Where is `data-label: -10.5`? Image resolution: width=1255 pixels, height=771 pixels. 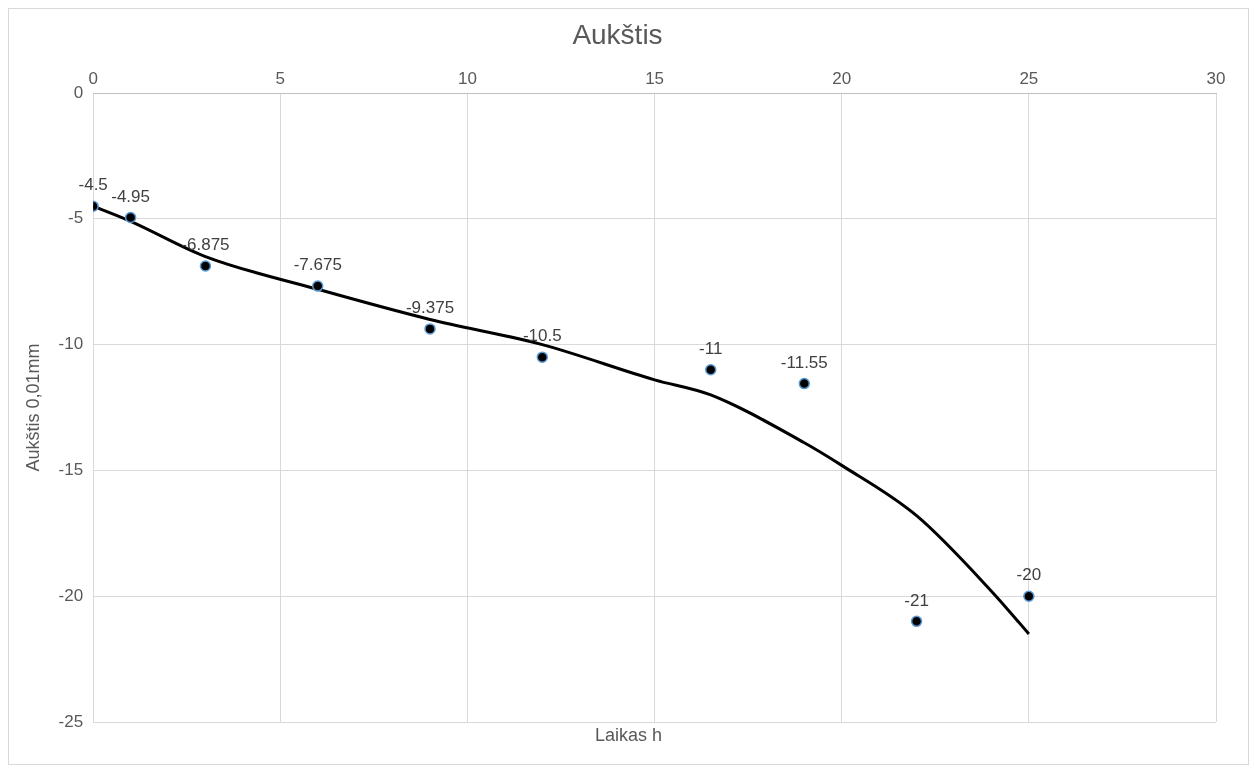 data-label: -10.5 is located at coordinates (542, 336).